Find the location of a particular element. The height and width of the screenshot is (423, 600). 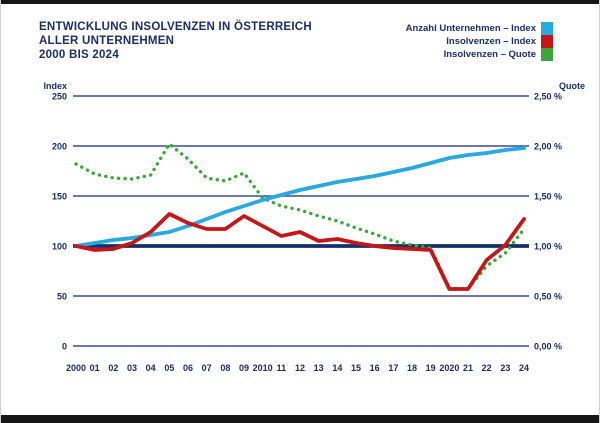

red-swatch-icon is located at coordinates (547, 41).